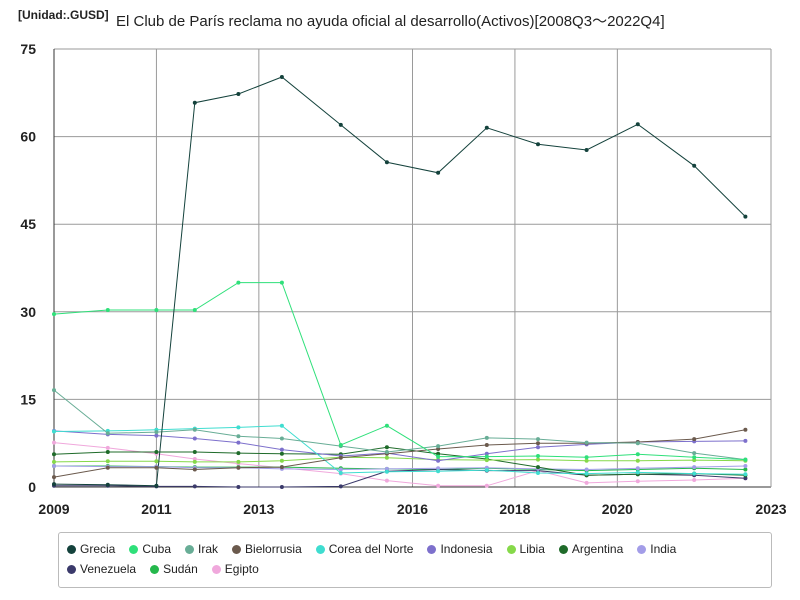 The height and width of the screenshot is (600, 800). I want to click on x-tick-label: 2016, so click(412, 509).